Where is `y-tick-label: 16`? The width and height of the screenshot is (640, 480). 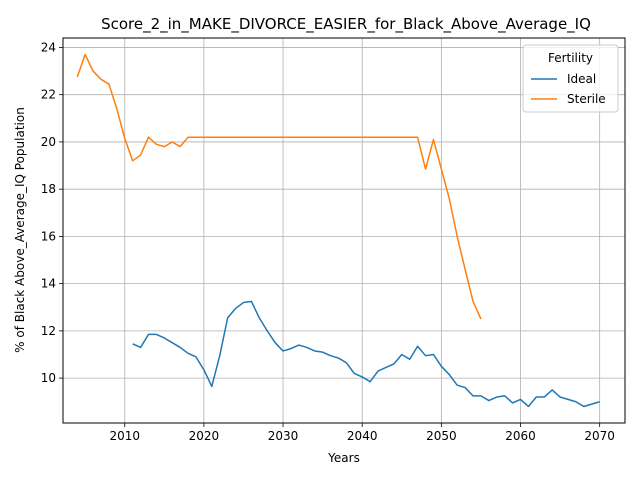
y-tick-label: 16 is located at coordinates (48, 236).